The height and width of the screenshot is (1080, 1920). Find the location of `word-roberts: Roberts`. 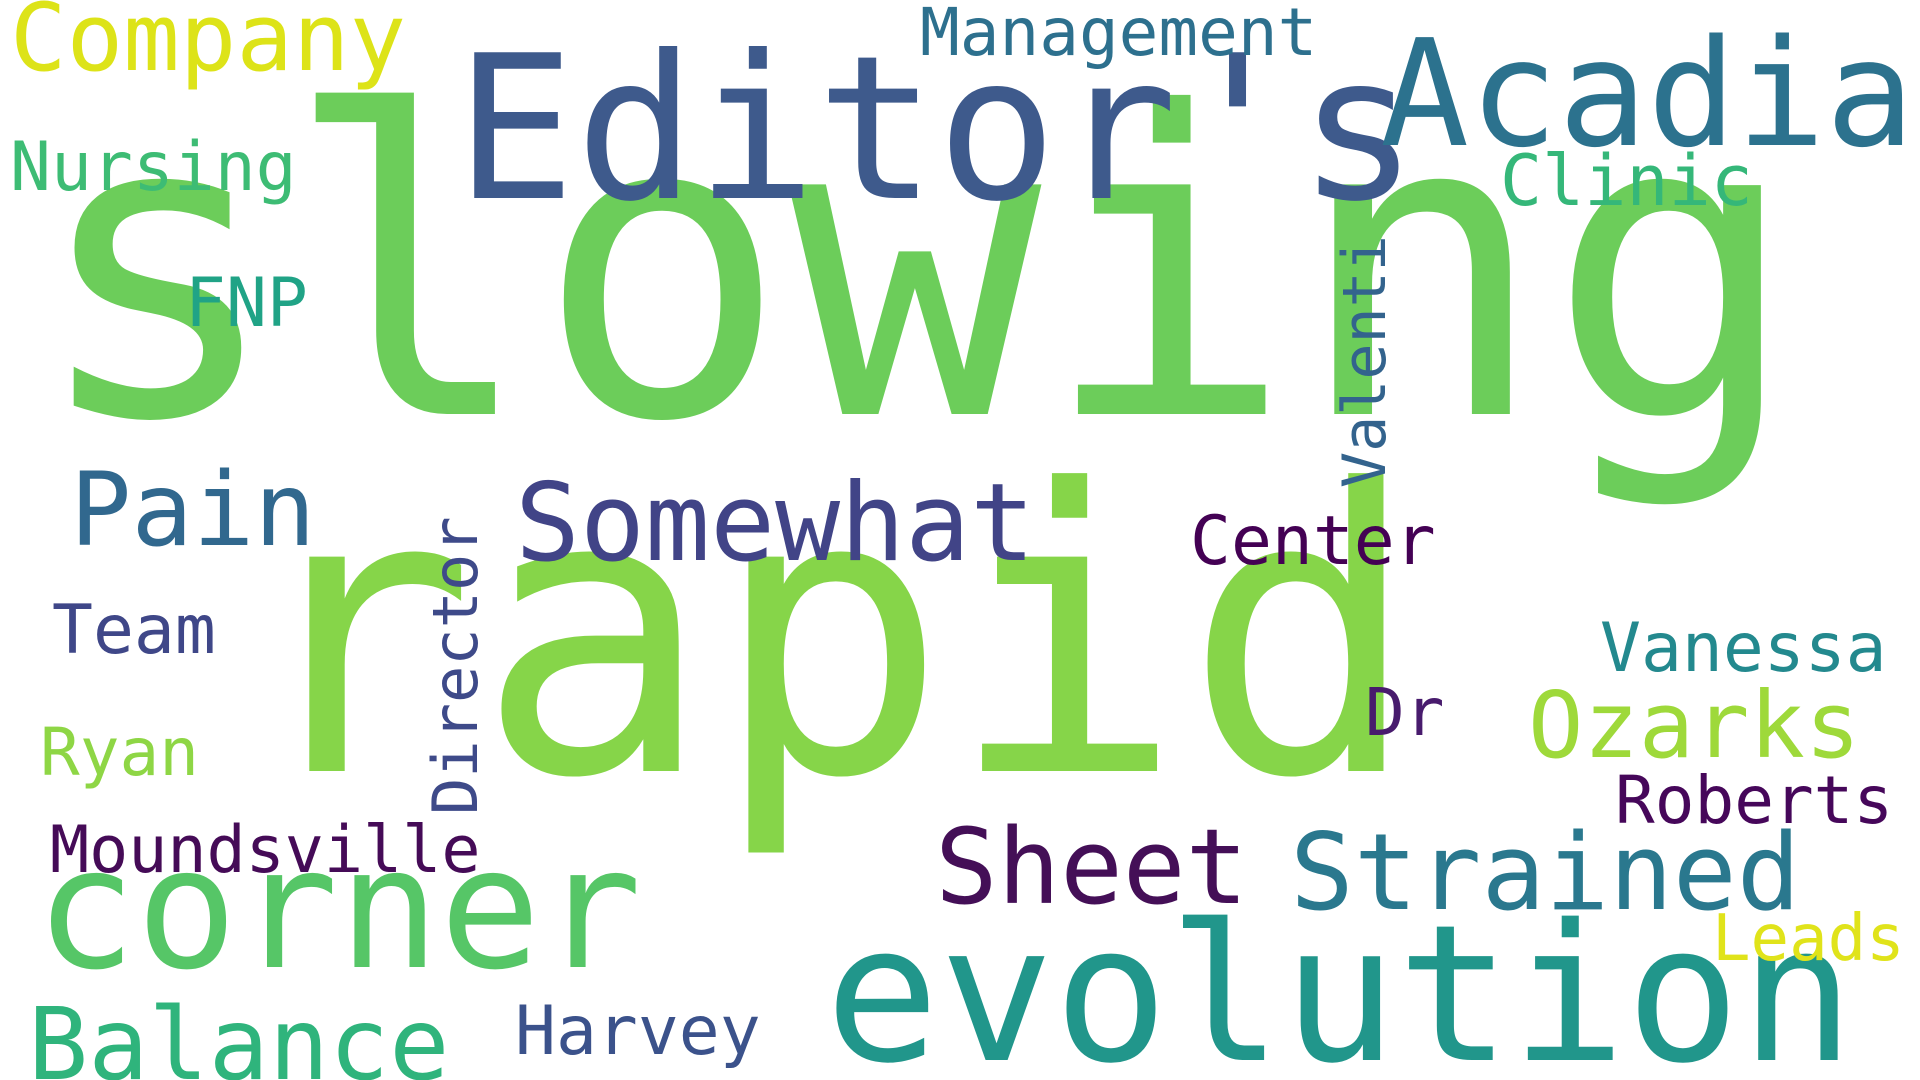

word-roberts: Roberts is located at coordinates (1754, 800).